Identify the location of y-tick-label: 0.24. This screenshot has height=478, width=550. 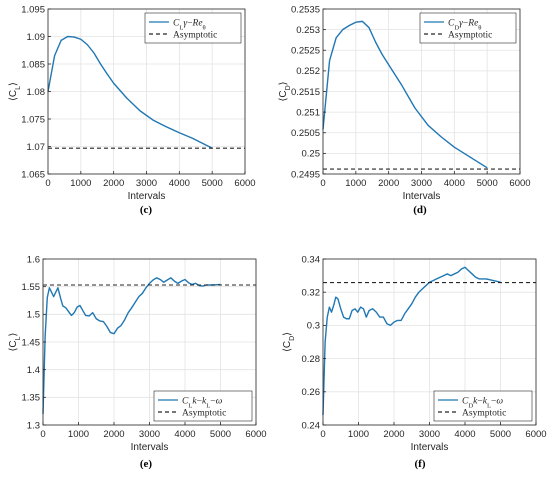
(311, 425).